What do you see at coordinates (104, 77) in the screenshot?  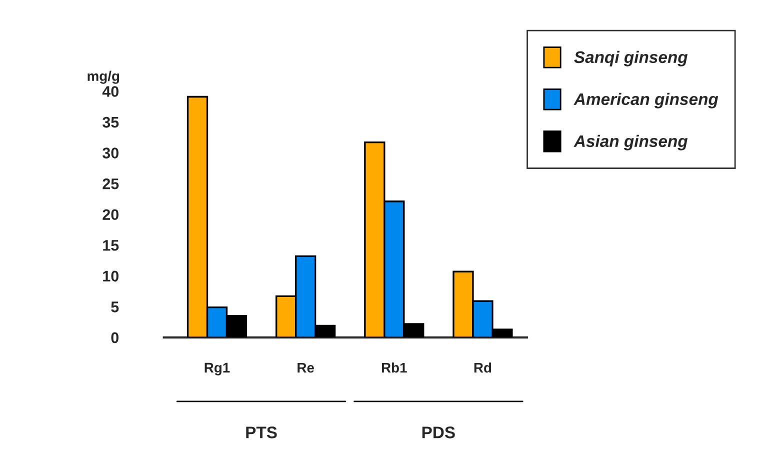 I see `y-axis-title: mg/g` at bounding box center [104, 77].